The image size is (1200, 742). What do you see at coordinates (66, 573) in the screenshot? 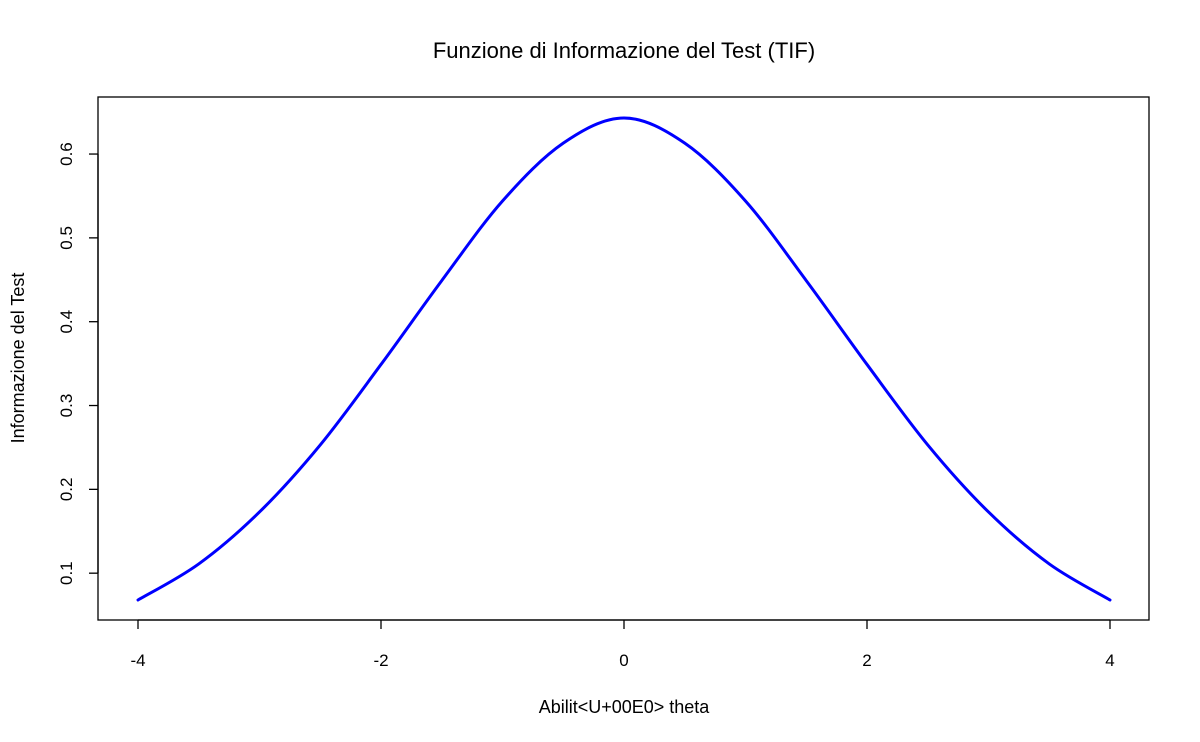
I see `y-tick-label: 0.1` at bounding box center [66, 573].